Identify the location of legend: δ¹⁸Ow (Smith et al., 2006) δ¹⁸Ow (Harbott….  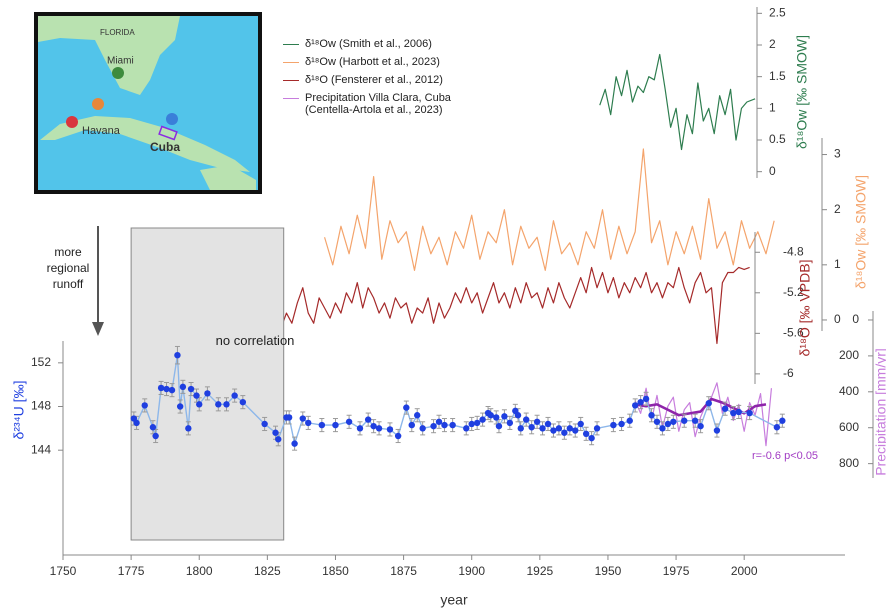
(390, 80).